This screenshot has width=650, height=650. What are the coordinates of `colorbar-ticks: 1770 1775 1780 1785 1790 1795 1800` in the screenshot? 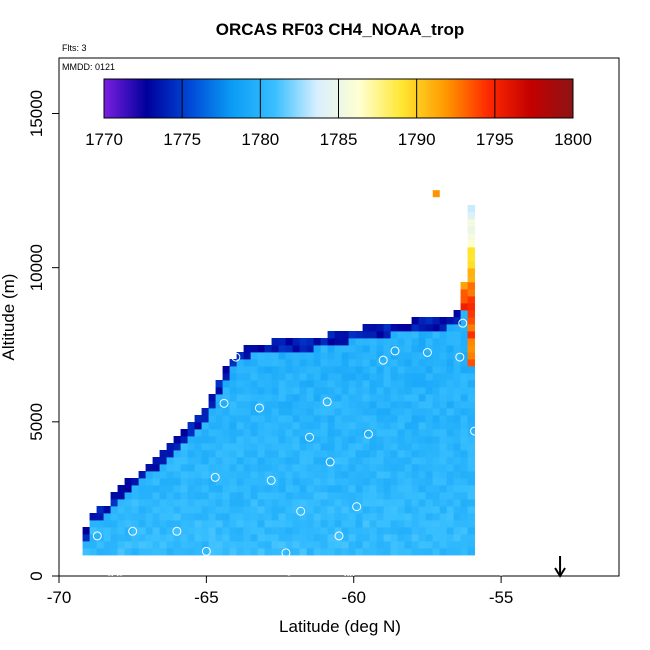 It's located at (338, 114).